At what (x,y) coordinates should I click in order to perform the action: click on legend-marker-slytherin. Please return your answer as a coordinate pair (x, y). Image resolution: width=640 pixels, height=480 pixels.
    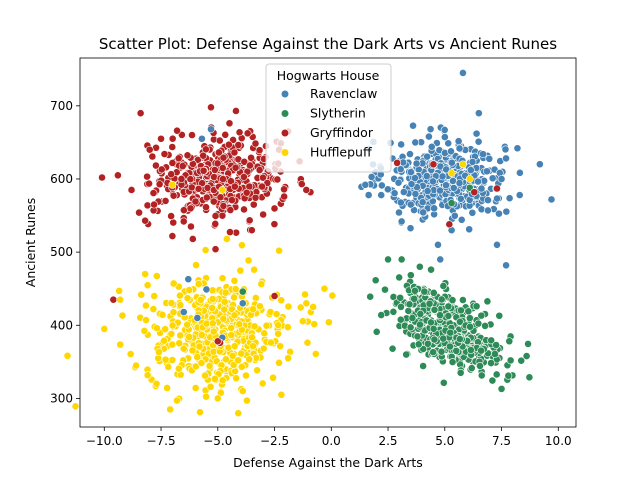
    Looking at the image, I should click on (285, 113).